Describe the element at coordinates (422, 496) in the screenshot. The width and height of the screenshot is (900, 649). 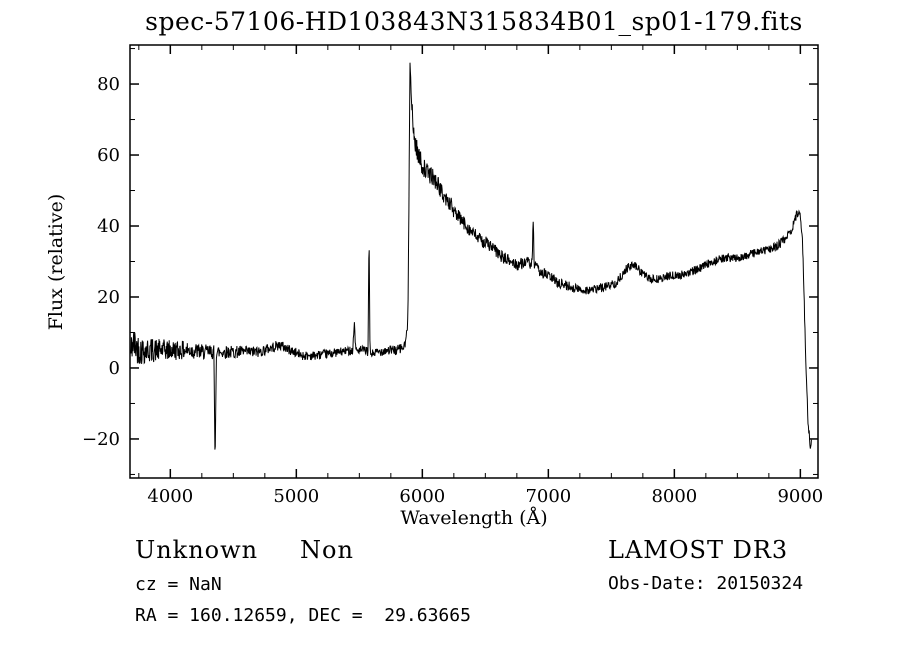
I see `x-tick-label: 6000` at that location.